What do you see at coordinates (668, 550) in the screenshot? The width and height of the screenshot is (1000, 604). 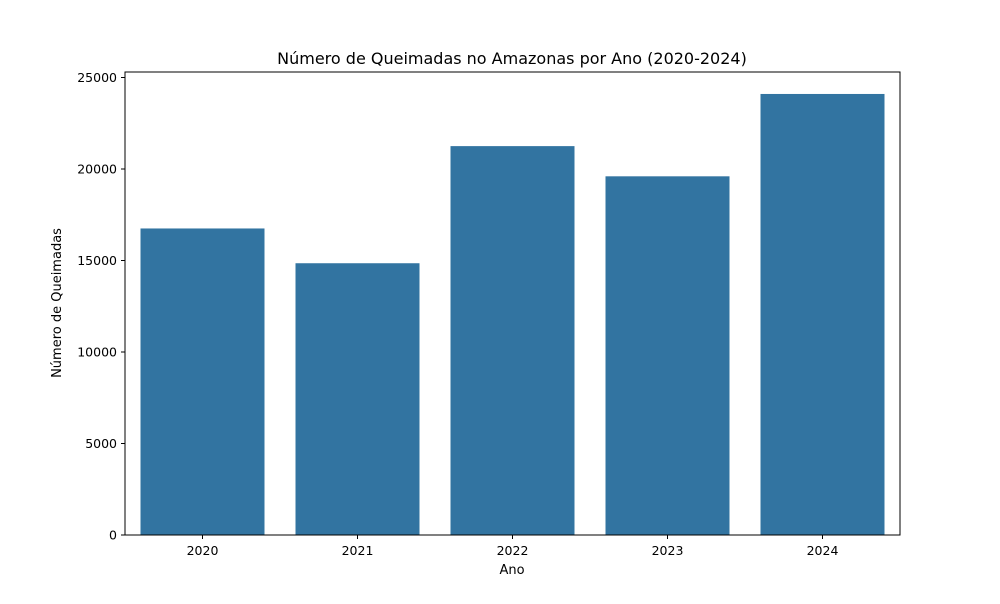 I see `x-tick-label: 2023` at bounding box center [668, 550].